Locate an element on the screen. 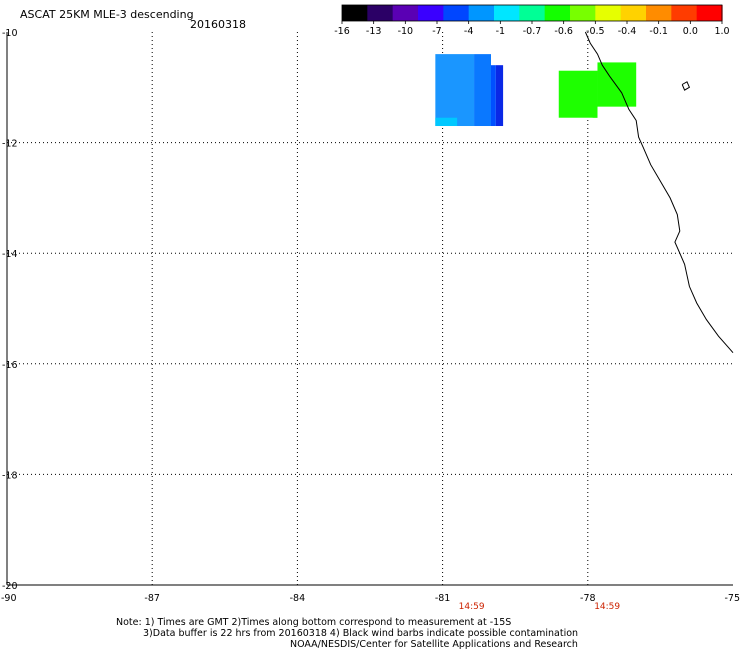 This screenshot has height=650, width=740. lat-tick-label: -10 is located at coordinates (10, 33).